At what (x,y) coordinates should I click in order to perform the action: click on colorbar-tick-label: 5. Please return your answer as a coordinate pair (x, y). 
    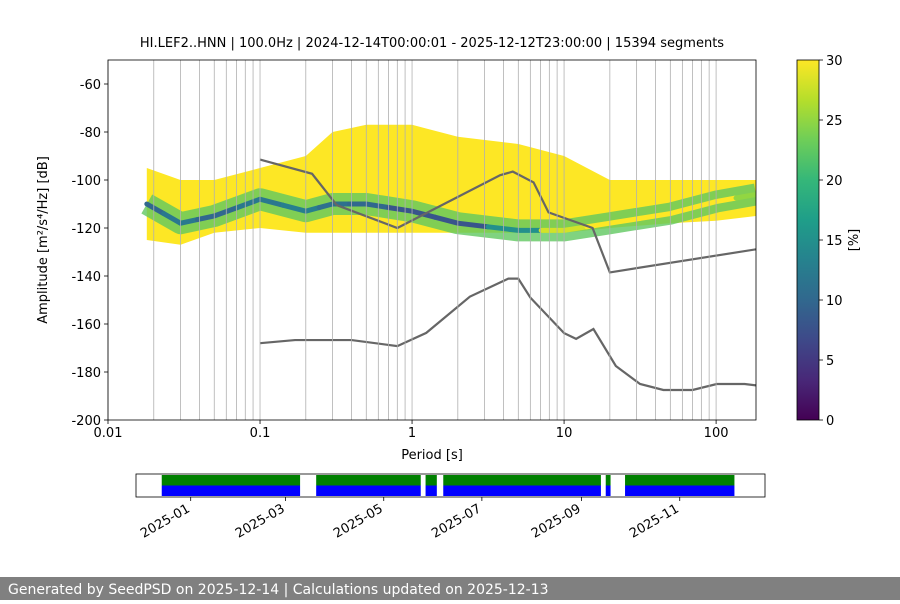
    Looking at the image, I should click on (830, 361).